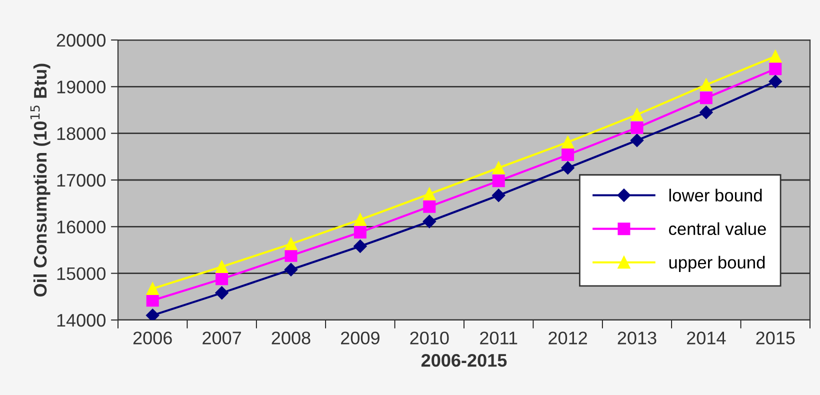 The image size is (820, 395). I want to click on legend-label: central value, so click(717, 229).